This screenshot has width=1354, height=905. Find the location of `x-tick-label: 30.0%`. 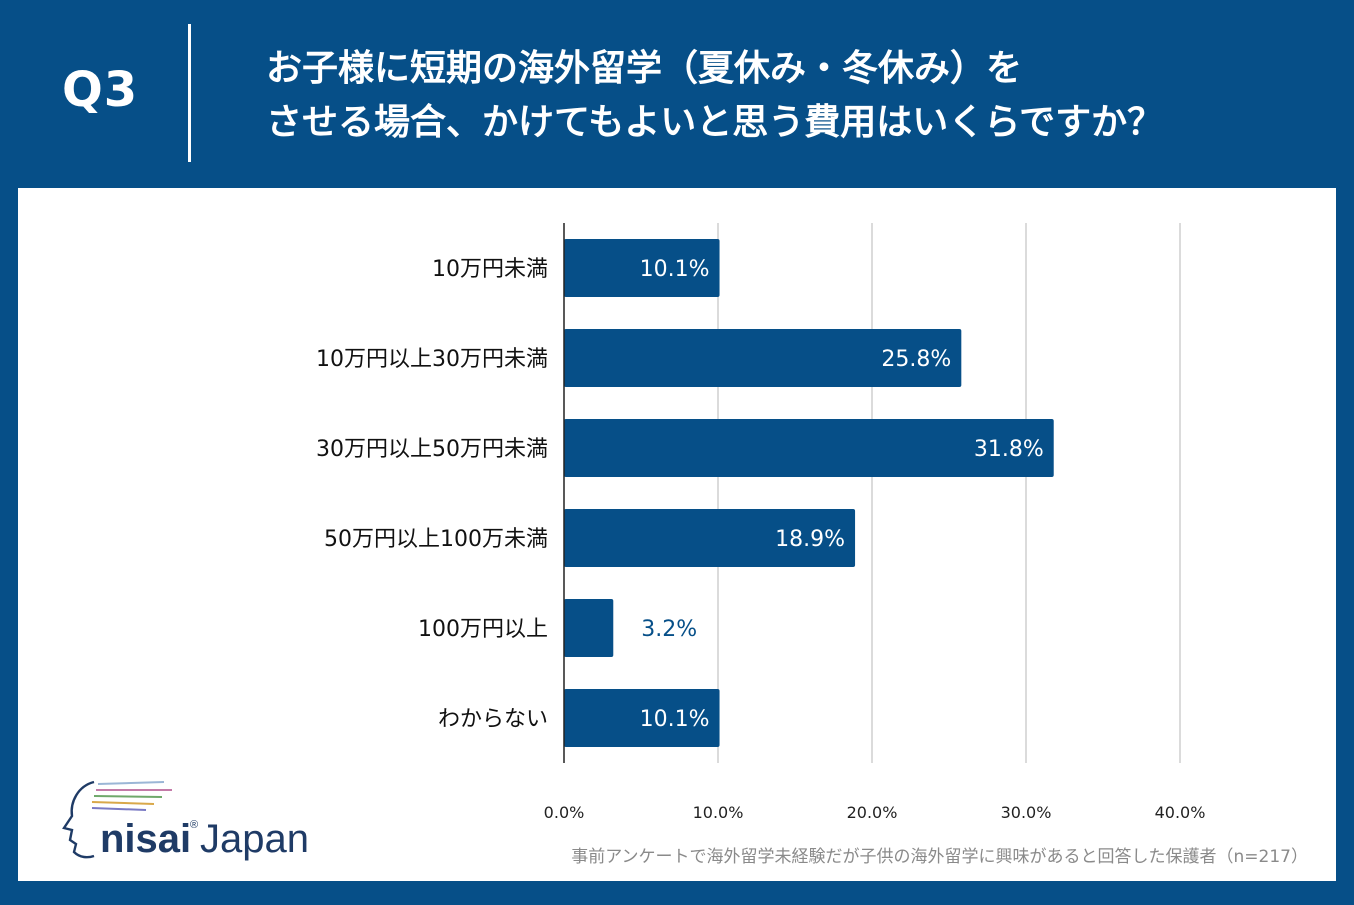

x-tick-label: 30.0% is located at coordinates (1026, 812).